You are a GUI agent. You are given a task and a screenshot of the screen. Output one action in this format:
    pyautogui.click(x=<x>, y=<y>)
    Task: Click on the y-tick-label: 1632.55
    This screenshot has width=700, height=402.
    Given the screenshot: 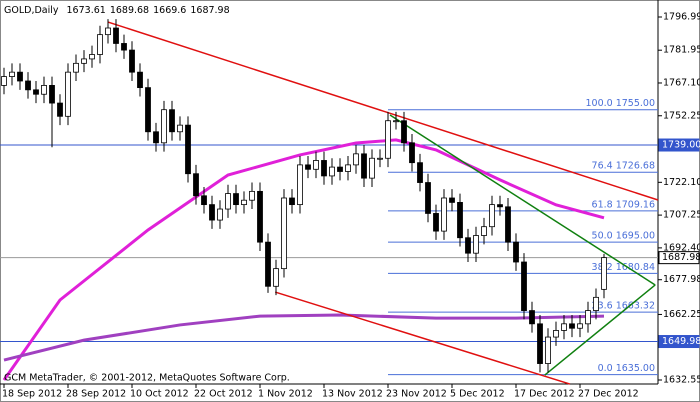 What is the action you would take?
    pyautogui.click(x=681, y=380)
    